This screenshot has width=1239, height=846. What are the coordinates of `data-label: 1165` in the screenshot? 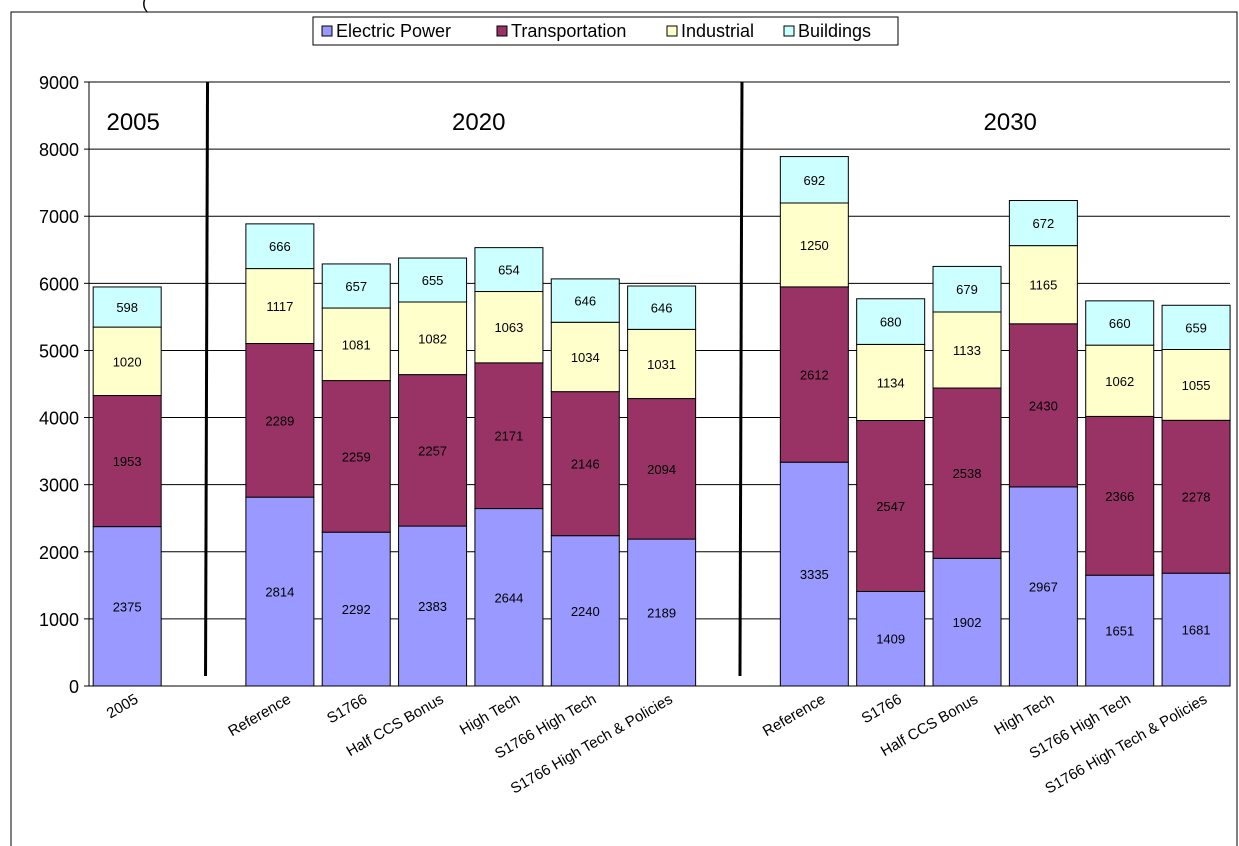 It's located at (1043, 285).